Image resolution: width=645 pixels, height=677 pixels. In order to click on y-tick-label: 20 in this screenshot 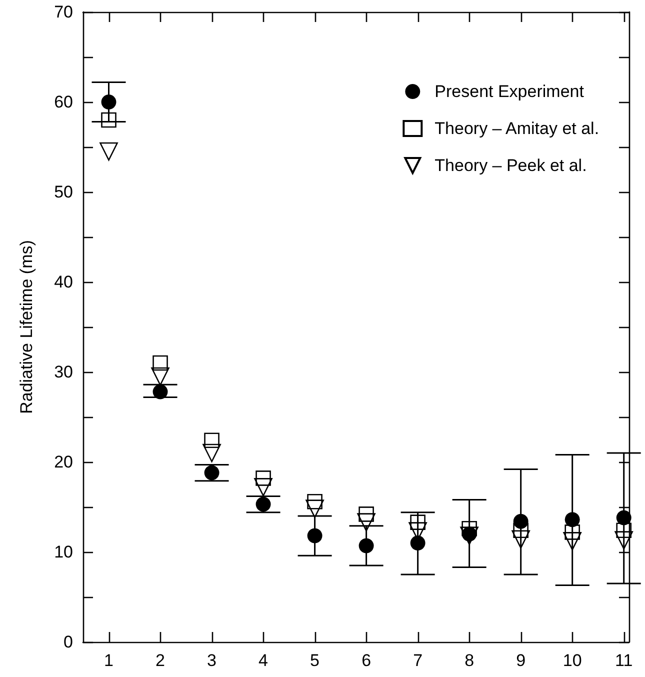, I will do `click(63, 462)`.